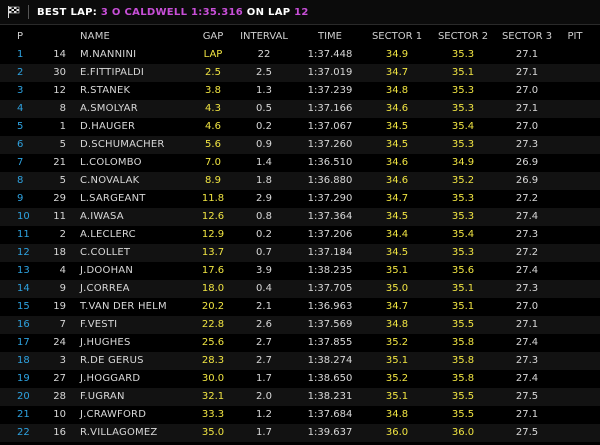 The height and width of the screenshot is (445, 600). Describe the element at coordinates (108, 54) in the screenshot. I see `driver-name: M.NANNINI` at that location.